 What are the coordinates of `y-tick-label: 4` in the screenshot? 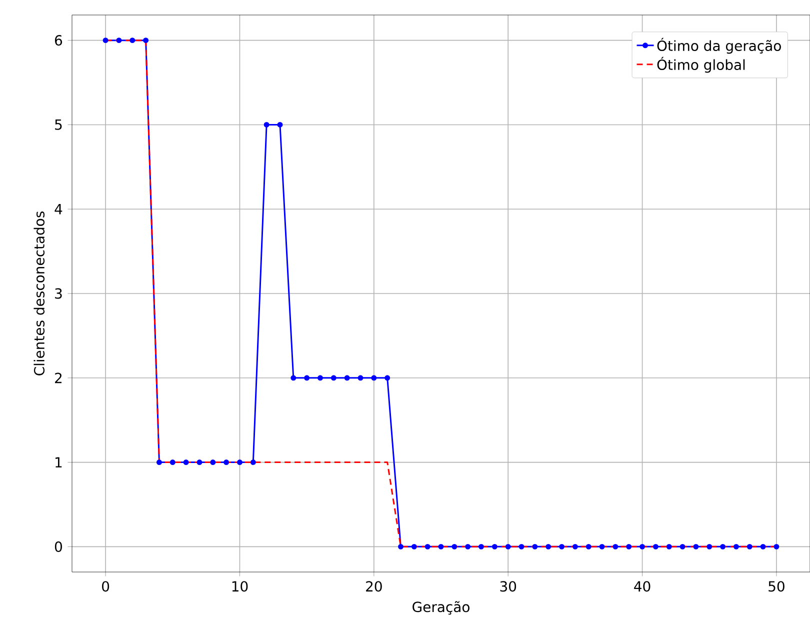 It's located at (58, 209).